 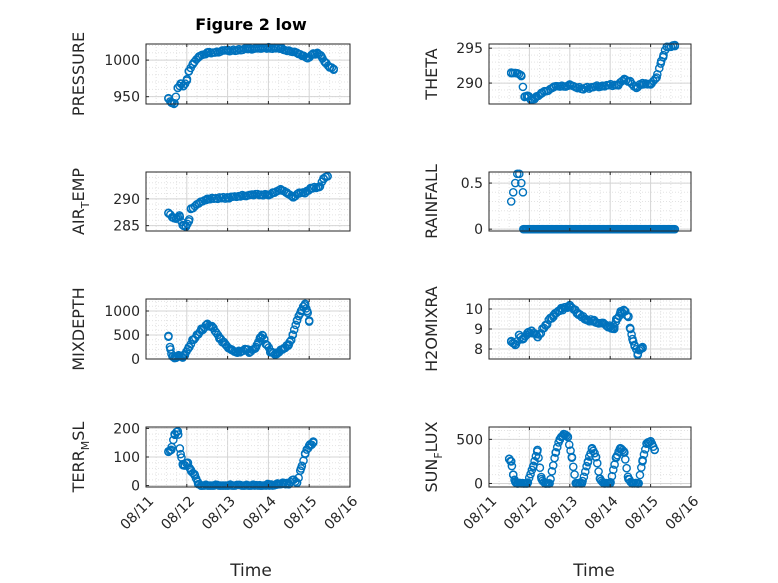 I want to click on subplot-rainfall: 0 0.5 RAINFALL, so click(x=557, y=201).